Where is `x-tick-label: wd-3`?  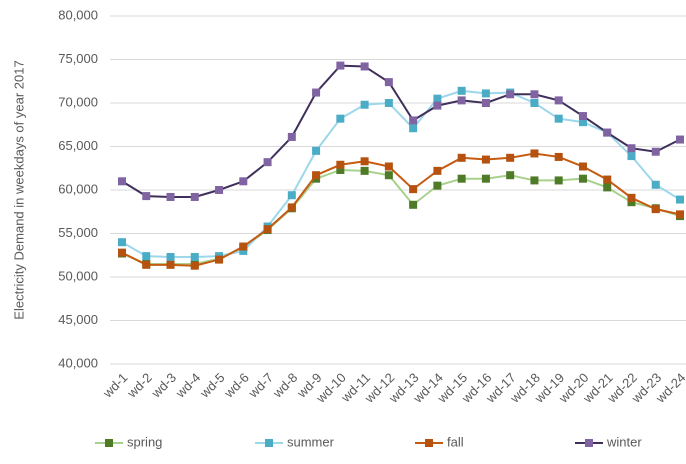
x-tick-label: wd-3 is located at coordinates (163, 385).